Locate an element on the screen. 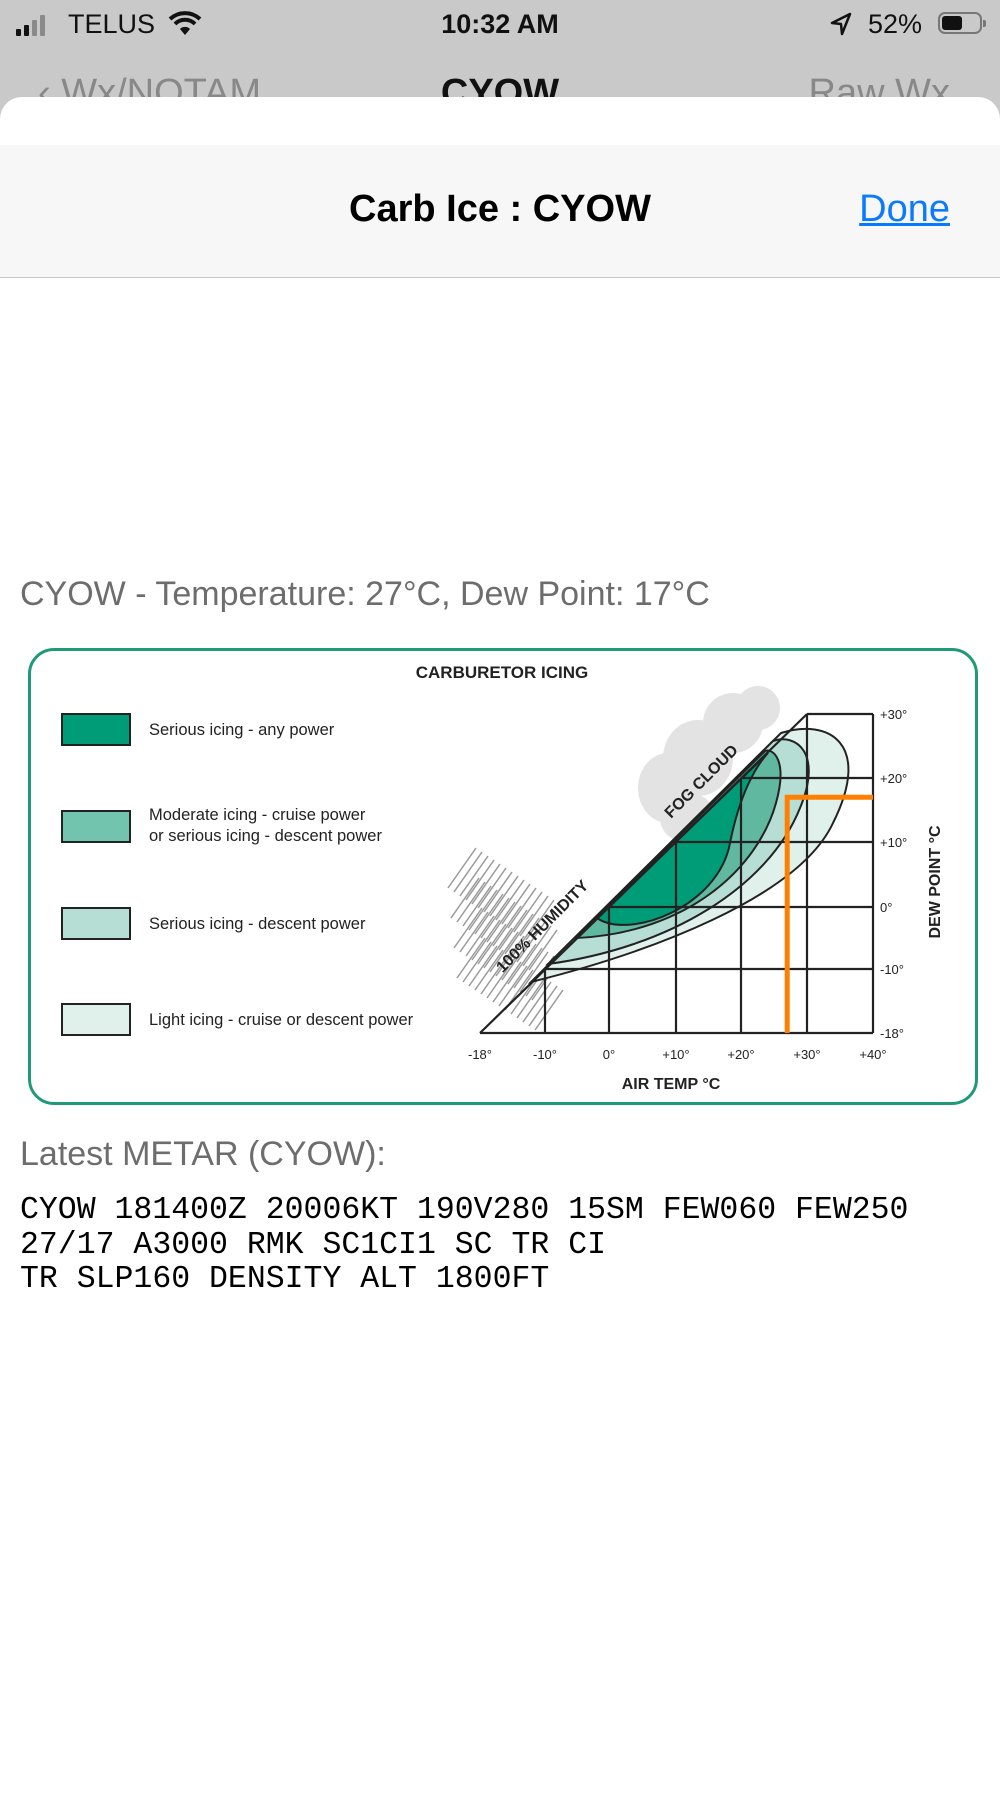 Image resolution: width=1000 pixels, height=1797 pixels. zone-serious-any is located at coordinates (682, 839).